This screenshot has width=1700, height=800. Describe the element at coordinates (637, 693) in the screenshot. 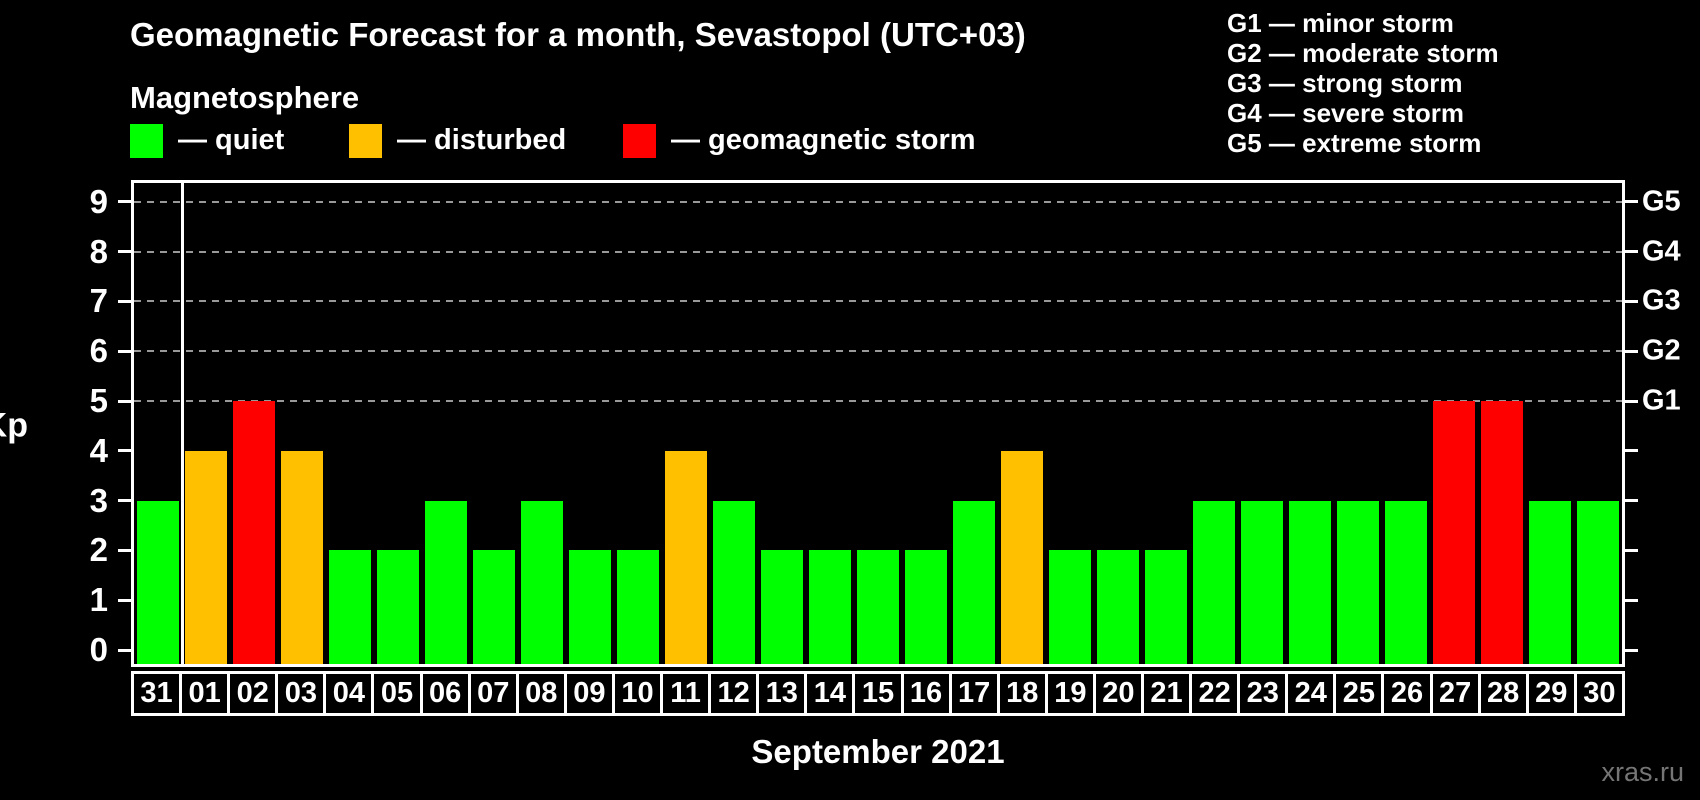

I see `day-label-10: 10` at that location.